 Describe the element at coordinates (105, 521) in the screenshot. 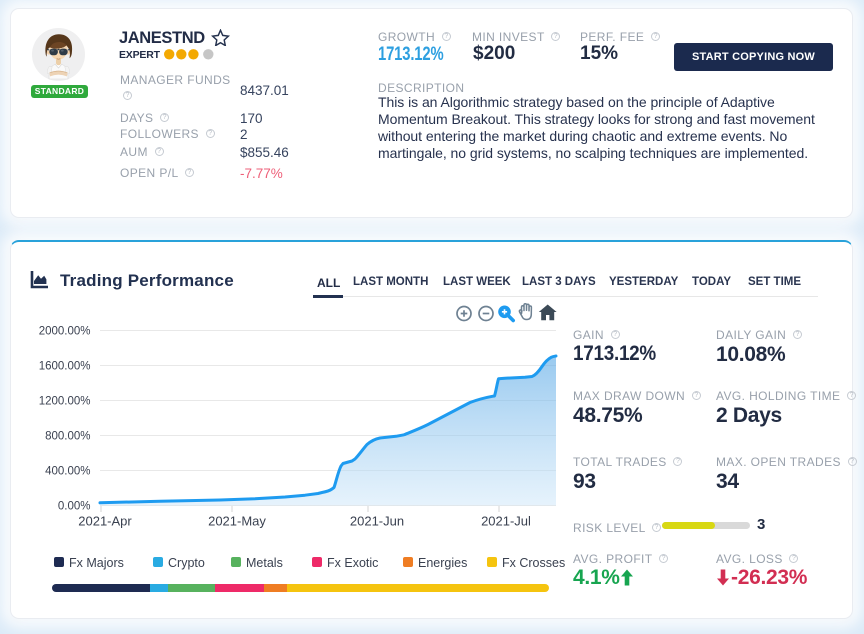

I see `svg-text: 2021-Apr` at that location.